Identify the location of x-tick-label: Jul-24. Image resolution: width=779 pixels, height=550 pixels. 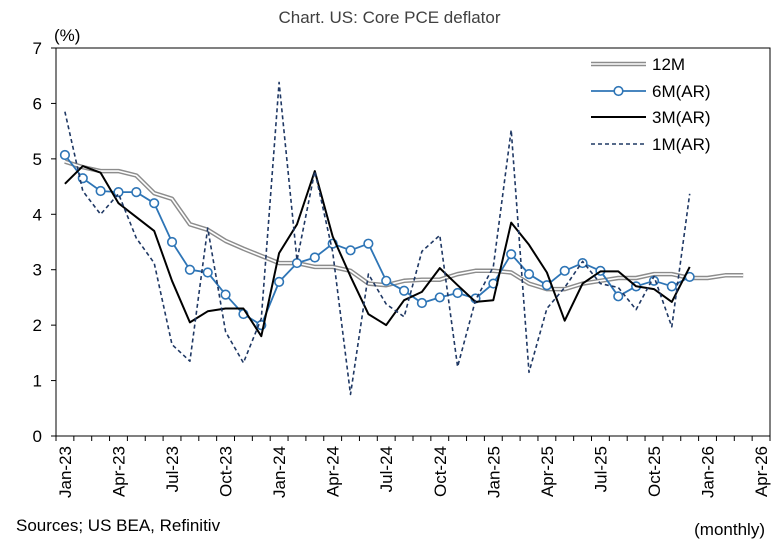
(386, 469).